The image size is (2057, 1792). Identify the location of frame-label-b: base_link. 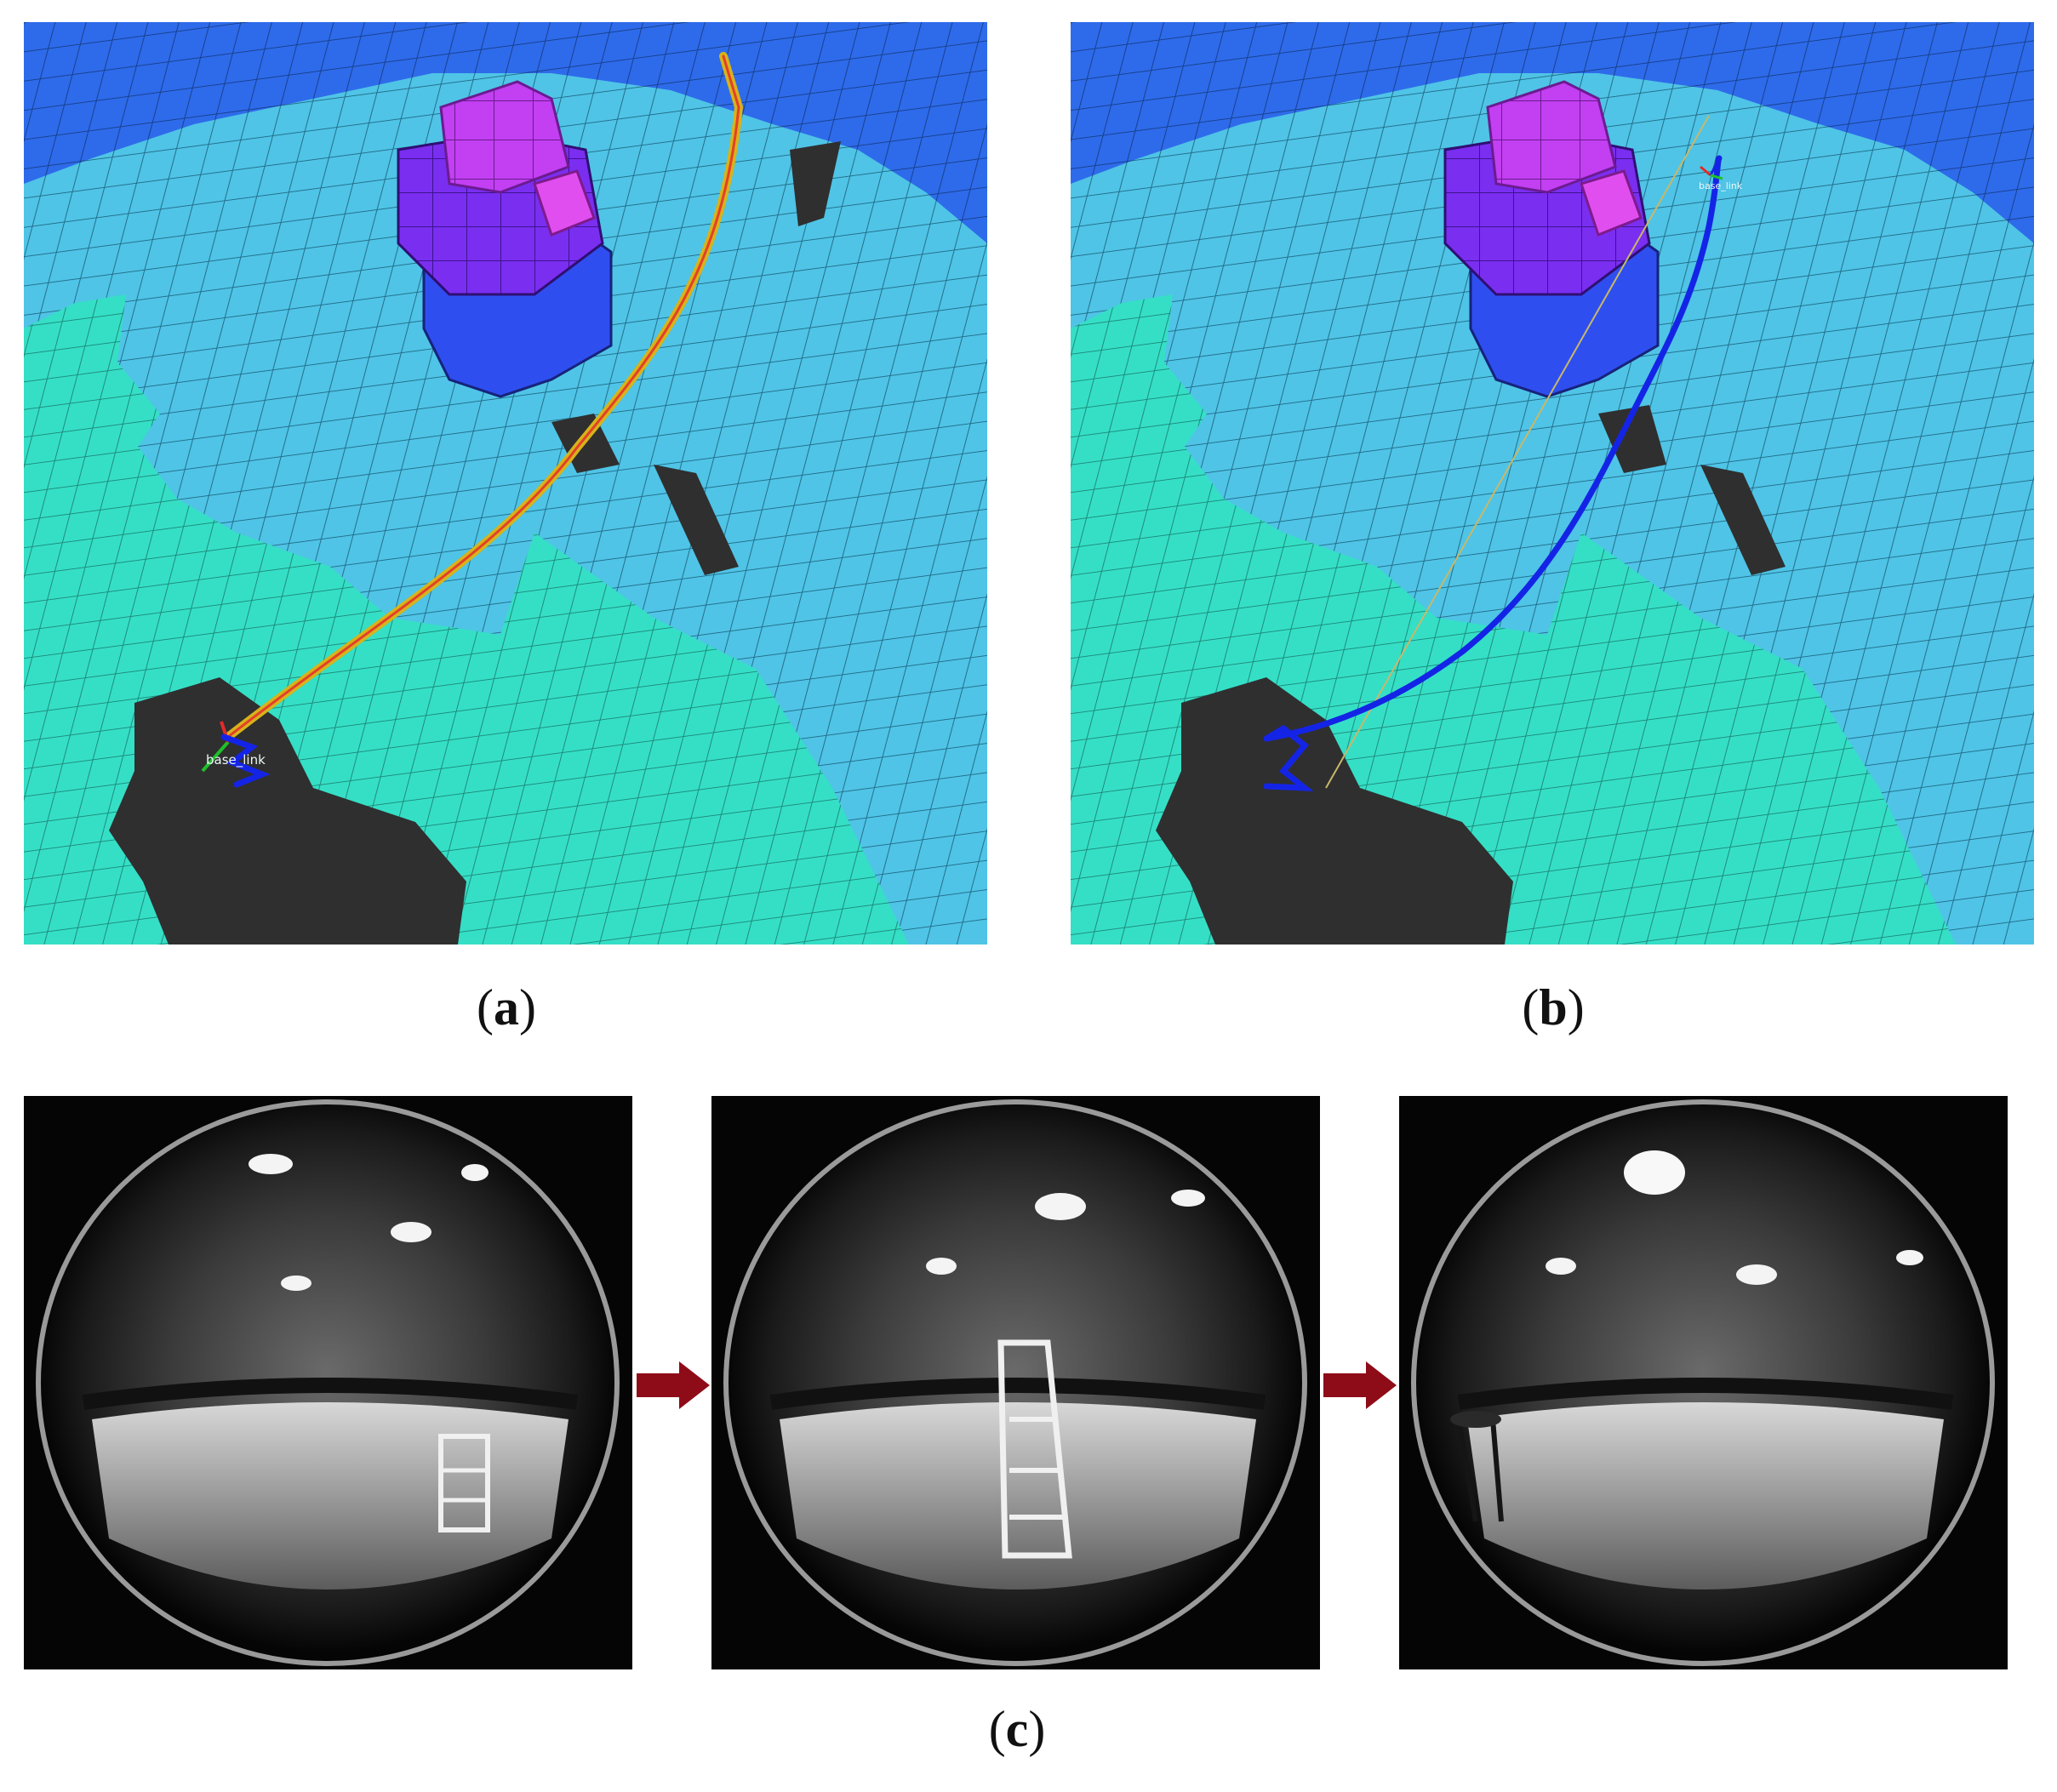
(1721, 185).